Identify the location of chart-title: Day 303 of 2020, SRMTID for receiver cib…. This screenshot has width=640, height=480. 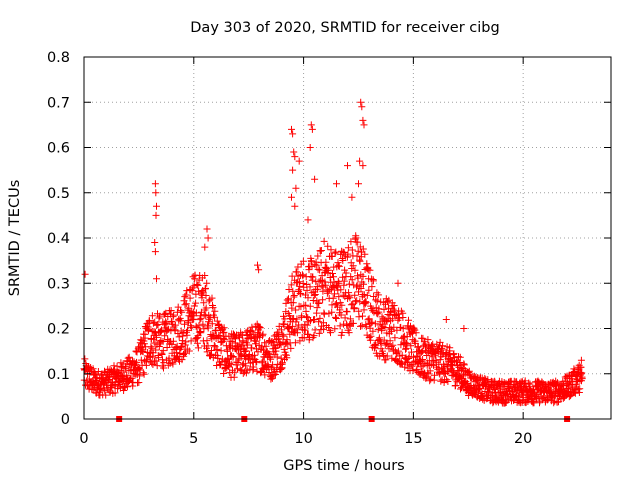
(344, 28).